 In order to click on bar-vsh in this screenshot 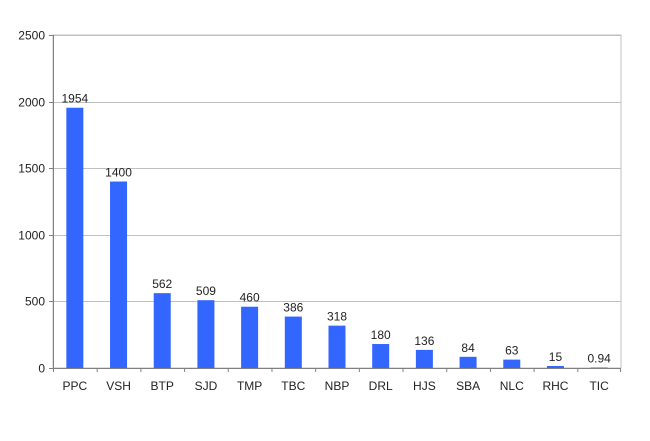, I will do `click(119, 274)`.